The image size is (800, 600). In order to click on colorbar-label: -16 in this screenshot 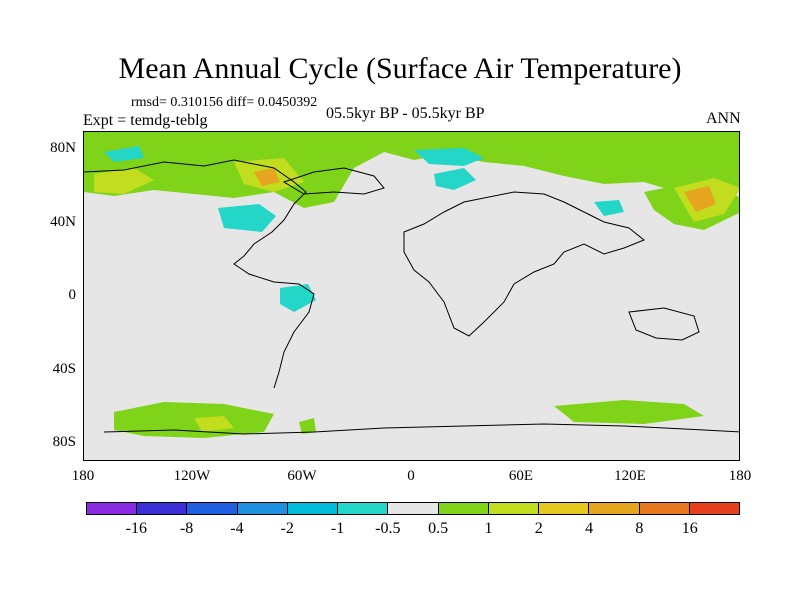, I will do `click(136, 528)`.